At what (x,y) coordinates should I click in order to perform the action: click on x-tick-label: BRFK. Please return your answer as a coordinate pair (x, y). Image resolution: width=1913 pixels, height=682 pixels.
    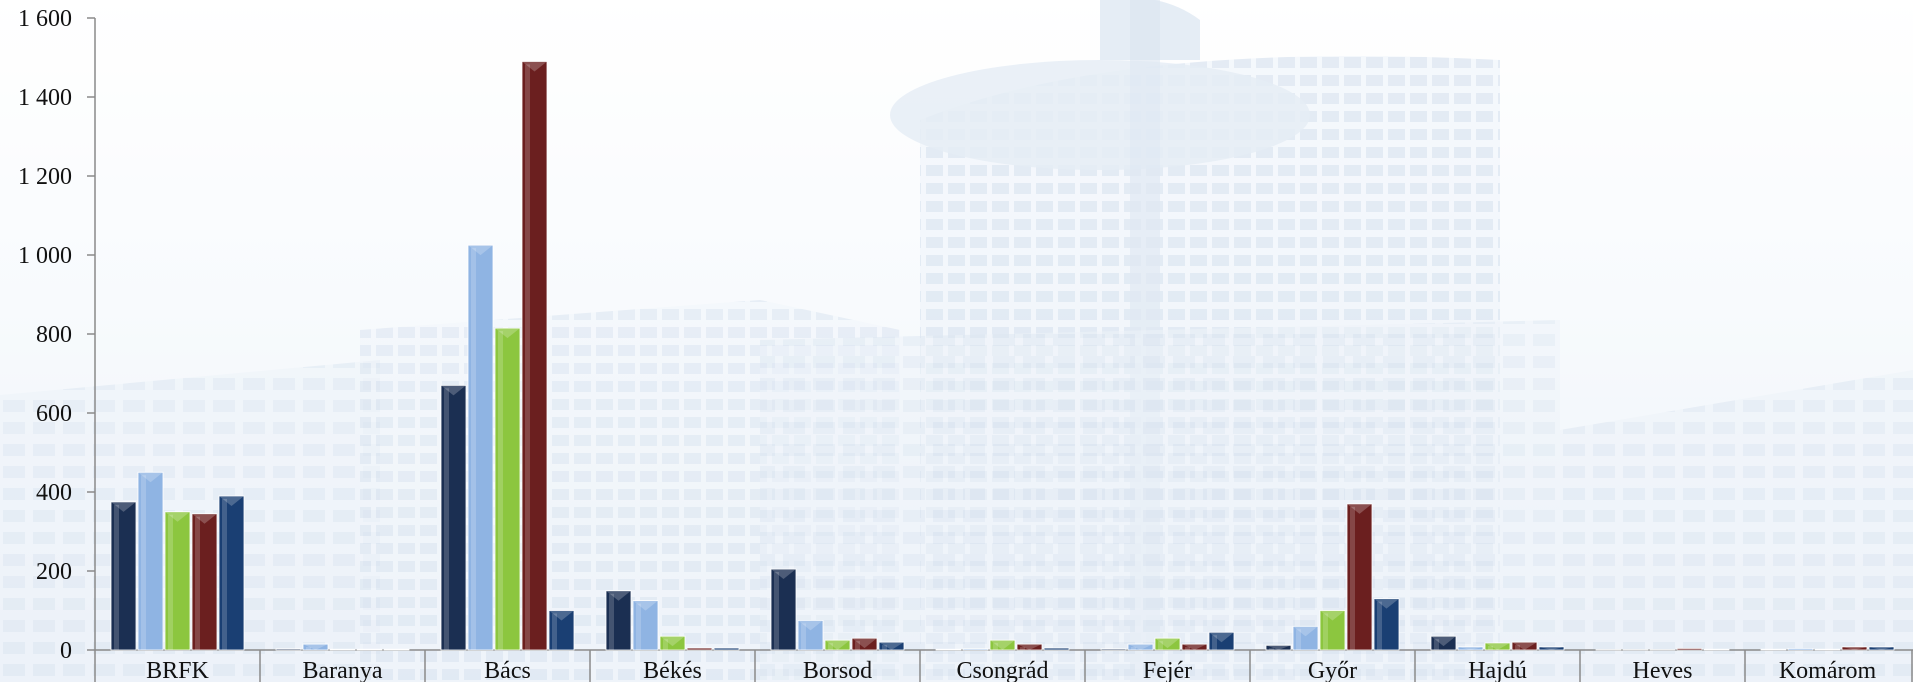
    Looking at the image, I should click on (177, 670).